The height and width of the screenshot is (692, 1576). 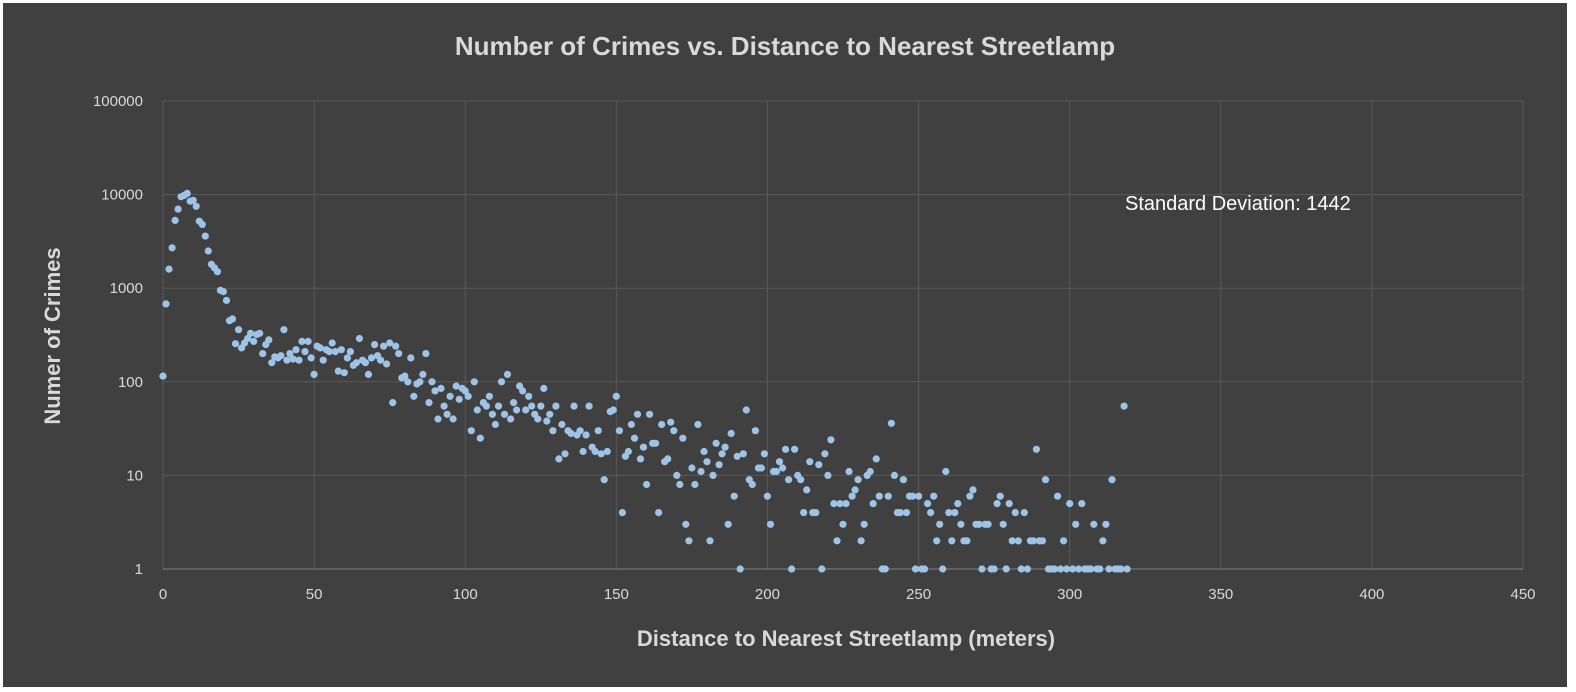 I want to click on x-tick-label: 450, so click(x=1522, y=594).